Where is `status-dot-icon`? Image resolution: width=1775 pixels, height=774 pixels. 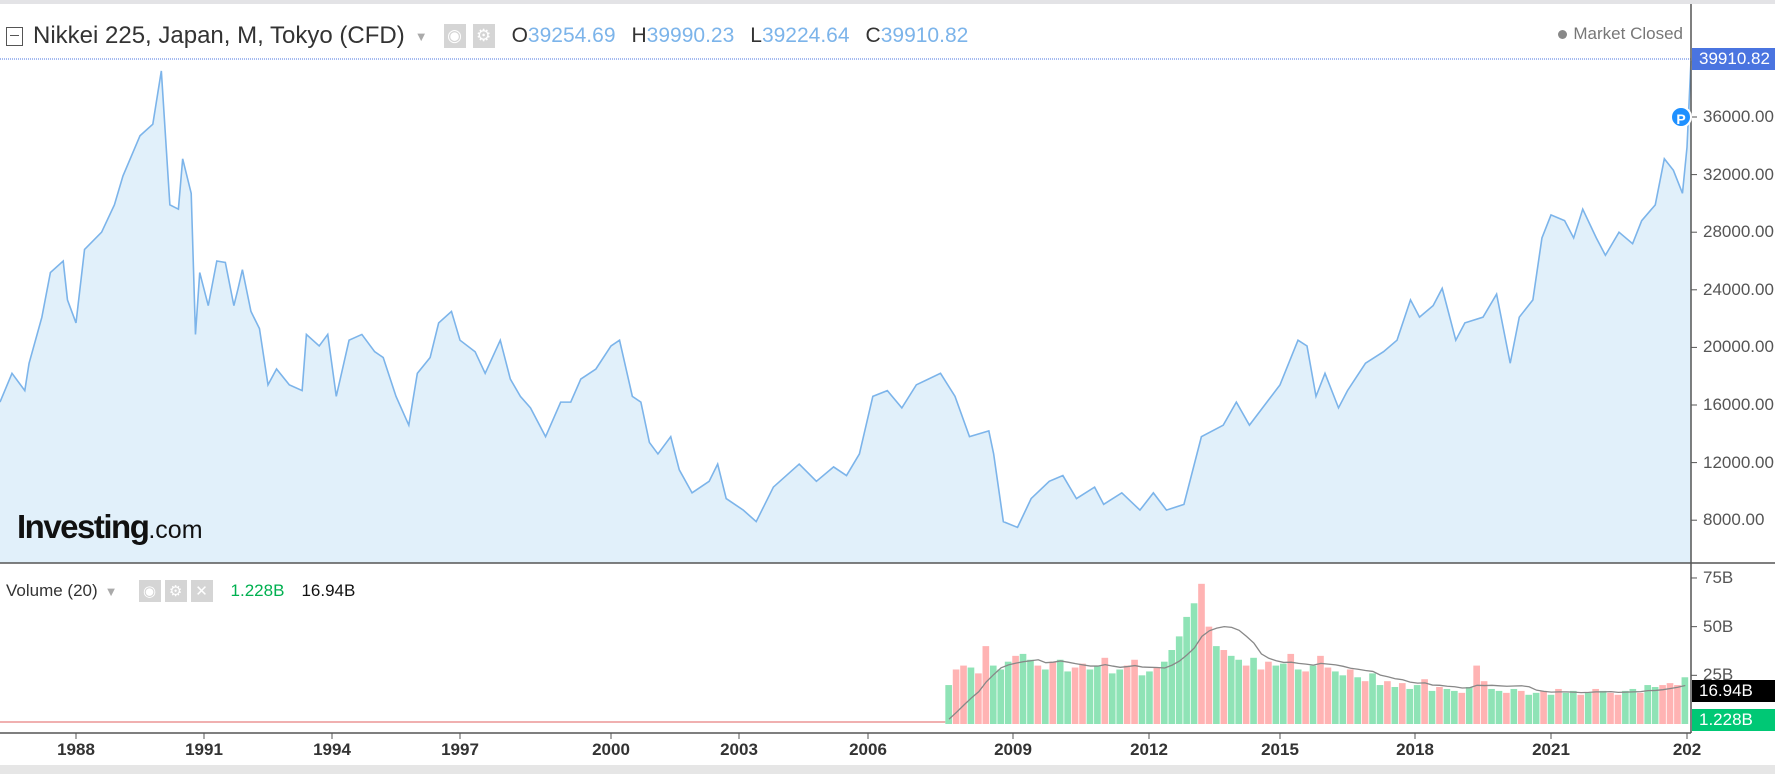
status-dot-icon is located at coordinates (1563, 34).